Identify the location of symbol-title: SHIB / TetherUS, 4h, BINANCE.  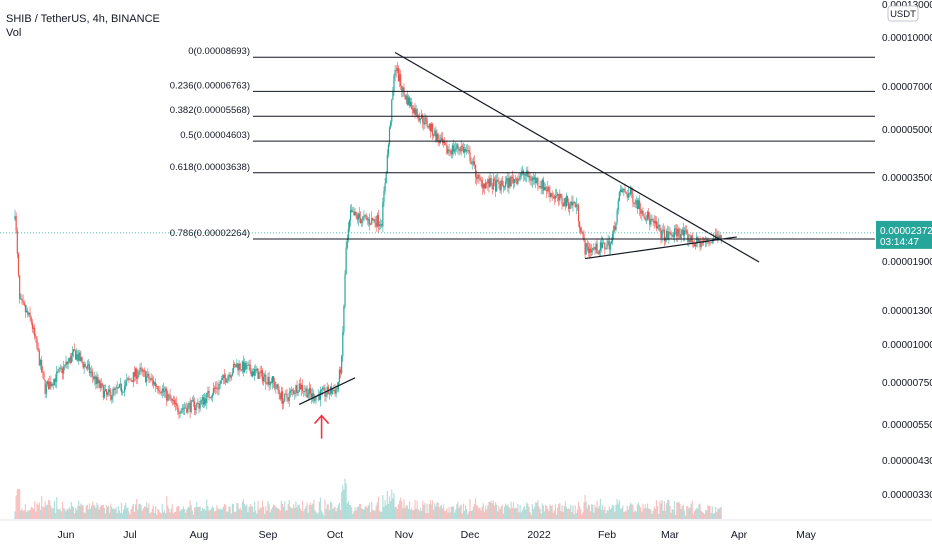
(83, 19).